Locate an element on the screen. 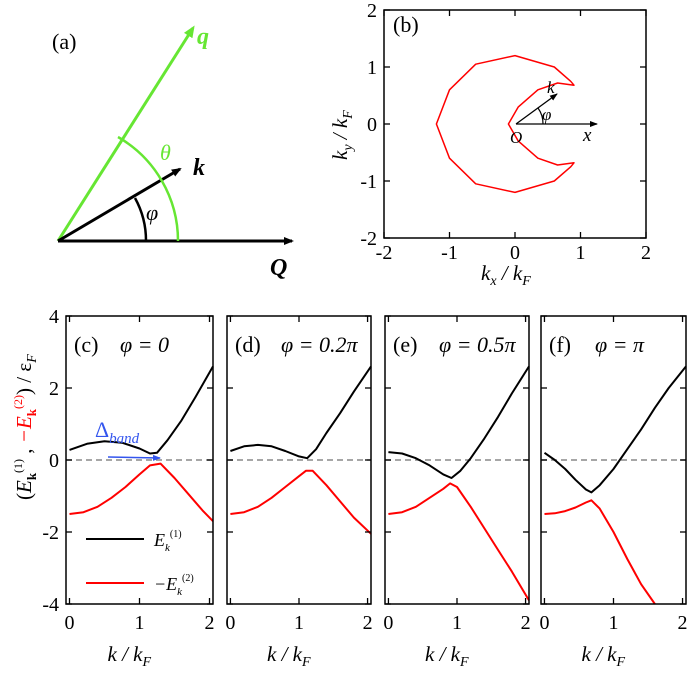 The height and width of the screenshot is (674, 687). panel-b-ytick-label: -1 is located at coordinates (368, 182).